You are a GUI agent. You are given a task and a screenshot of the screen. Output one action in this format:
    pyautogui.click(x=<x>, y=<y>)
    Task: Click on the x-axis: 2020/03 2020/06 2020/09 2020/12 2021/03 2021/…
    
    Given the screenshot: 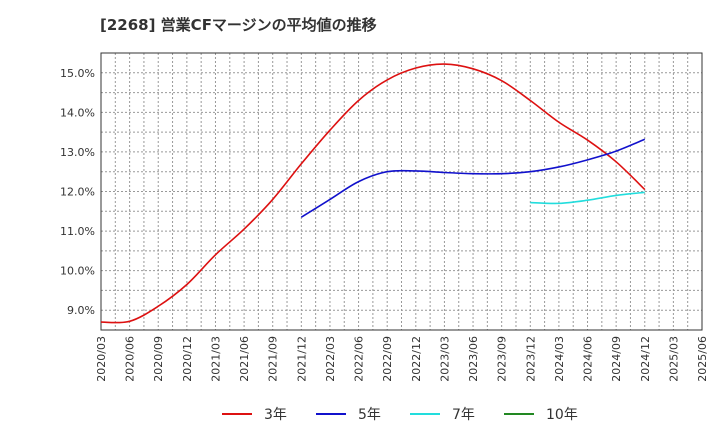 What is the action you would take?
    pyautogui.click(x=402, y=359)
    